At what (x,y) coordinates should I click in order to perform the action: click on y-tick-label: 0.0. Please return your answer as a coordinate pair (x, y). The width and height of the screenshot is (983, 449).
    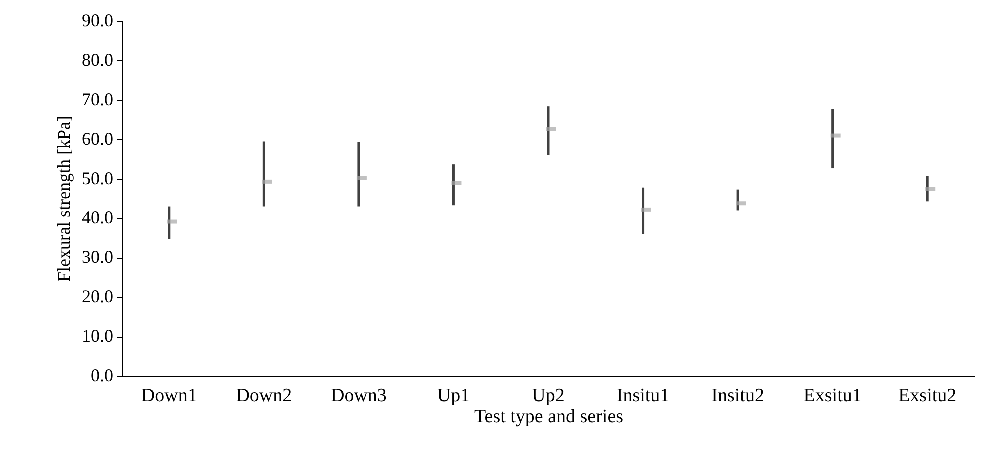
    Looking at the image, I should click on (102, 376).